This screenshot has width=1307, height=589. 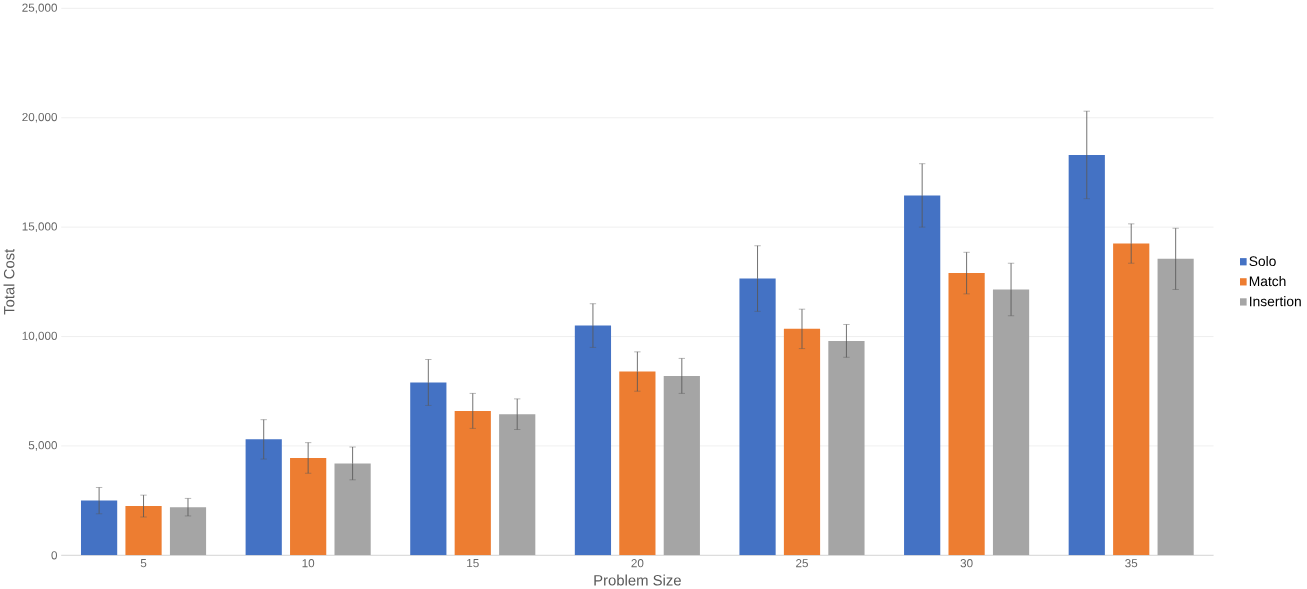 What do you see at coordinates (1131, 563) in the screenshot?
I see `x-tick-label: 35` at bounding box center [1131, 563].